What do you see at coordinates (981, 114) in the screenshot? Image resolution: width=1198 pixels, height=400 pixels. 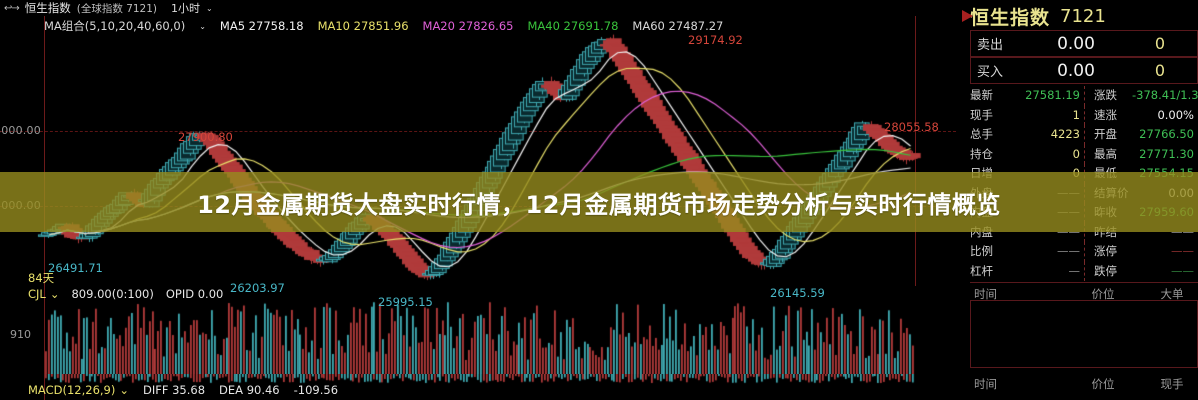 I see `quote-row-label-left: 现手` at bounding box center [981, 114].